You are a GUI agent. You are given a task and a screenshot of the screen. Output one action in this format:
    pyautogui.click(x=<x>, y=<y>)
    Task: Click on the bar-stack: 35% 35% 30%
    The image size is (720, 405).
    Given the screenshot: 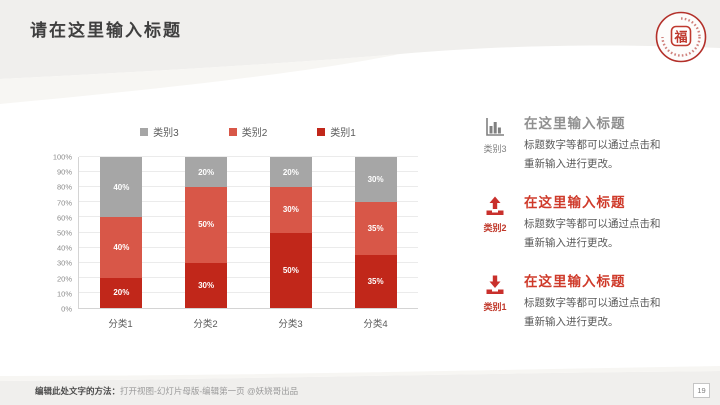 What is the action you would take?
    pyautogui.click(x=375, y=232)
    